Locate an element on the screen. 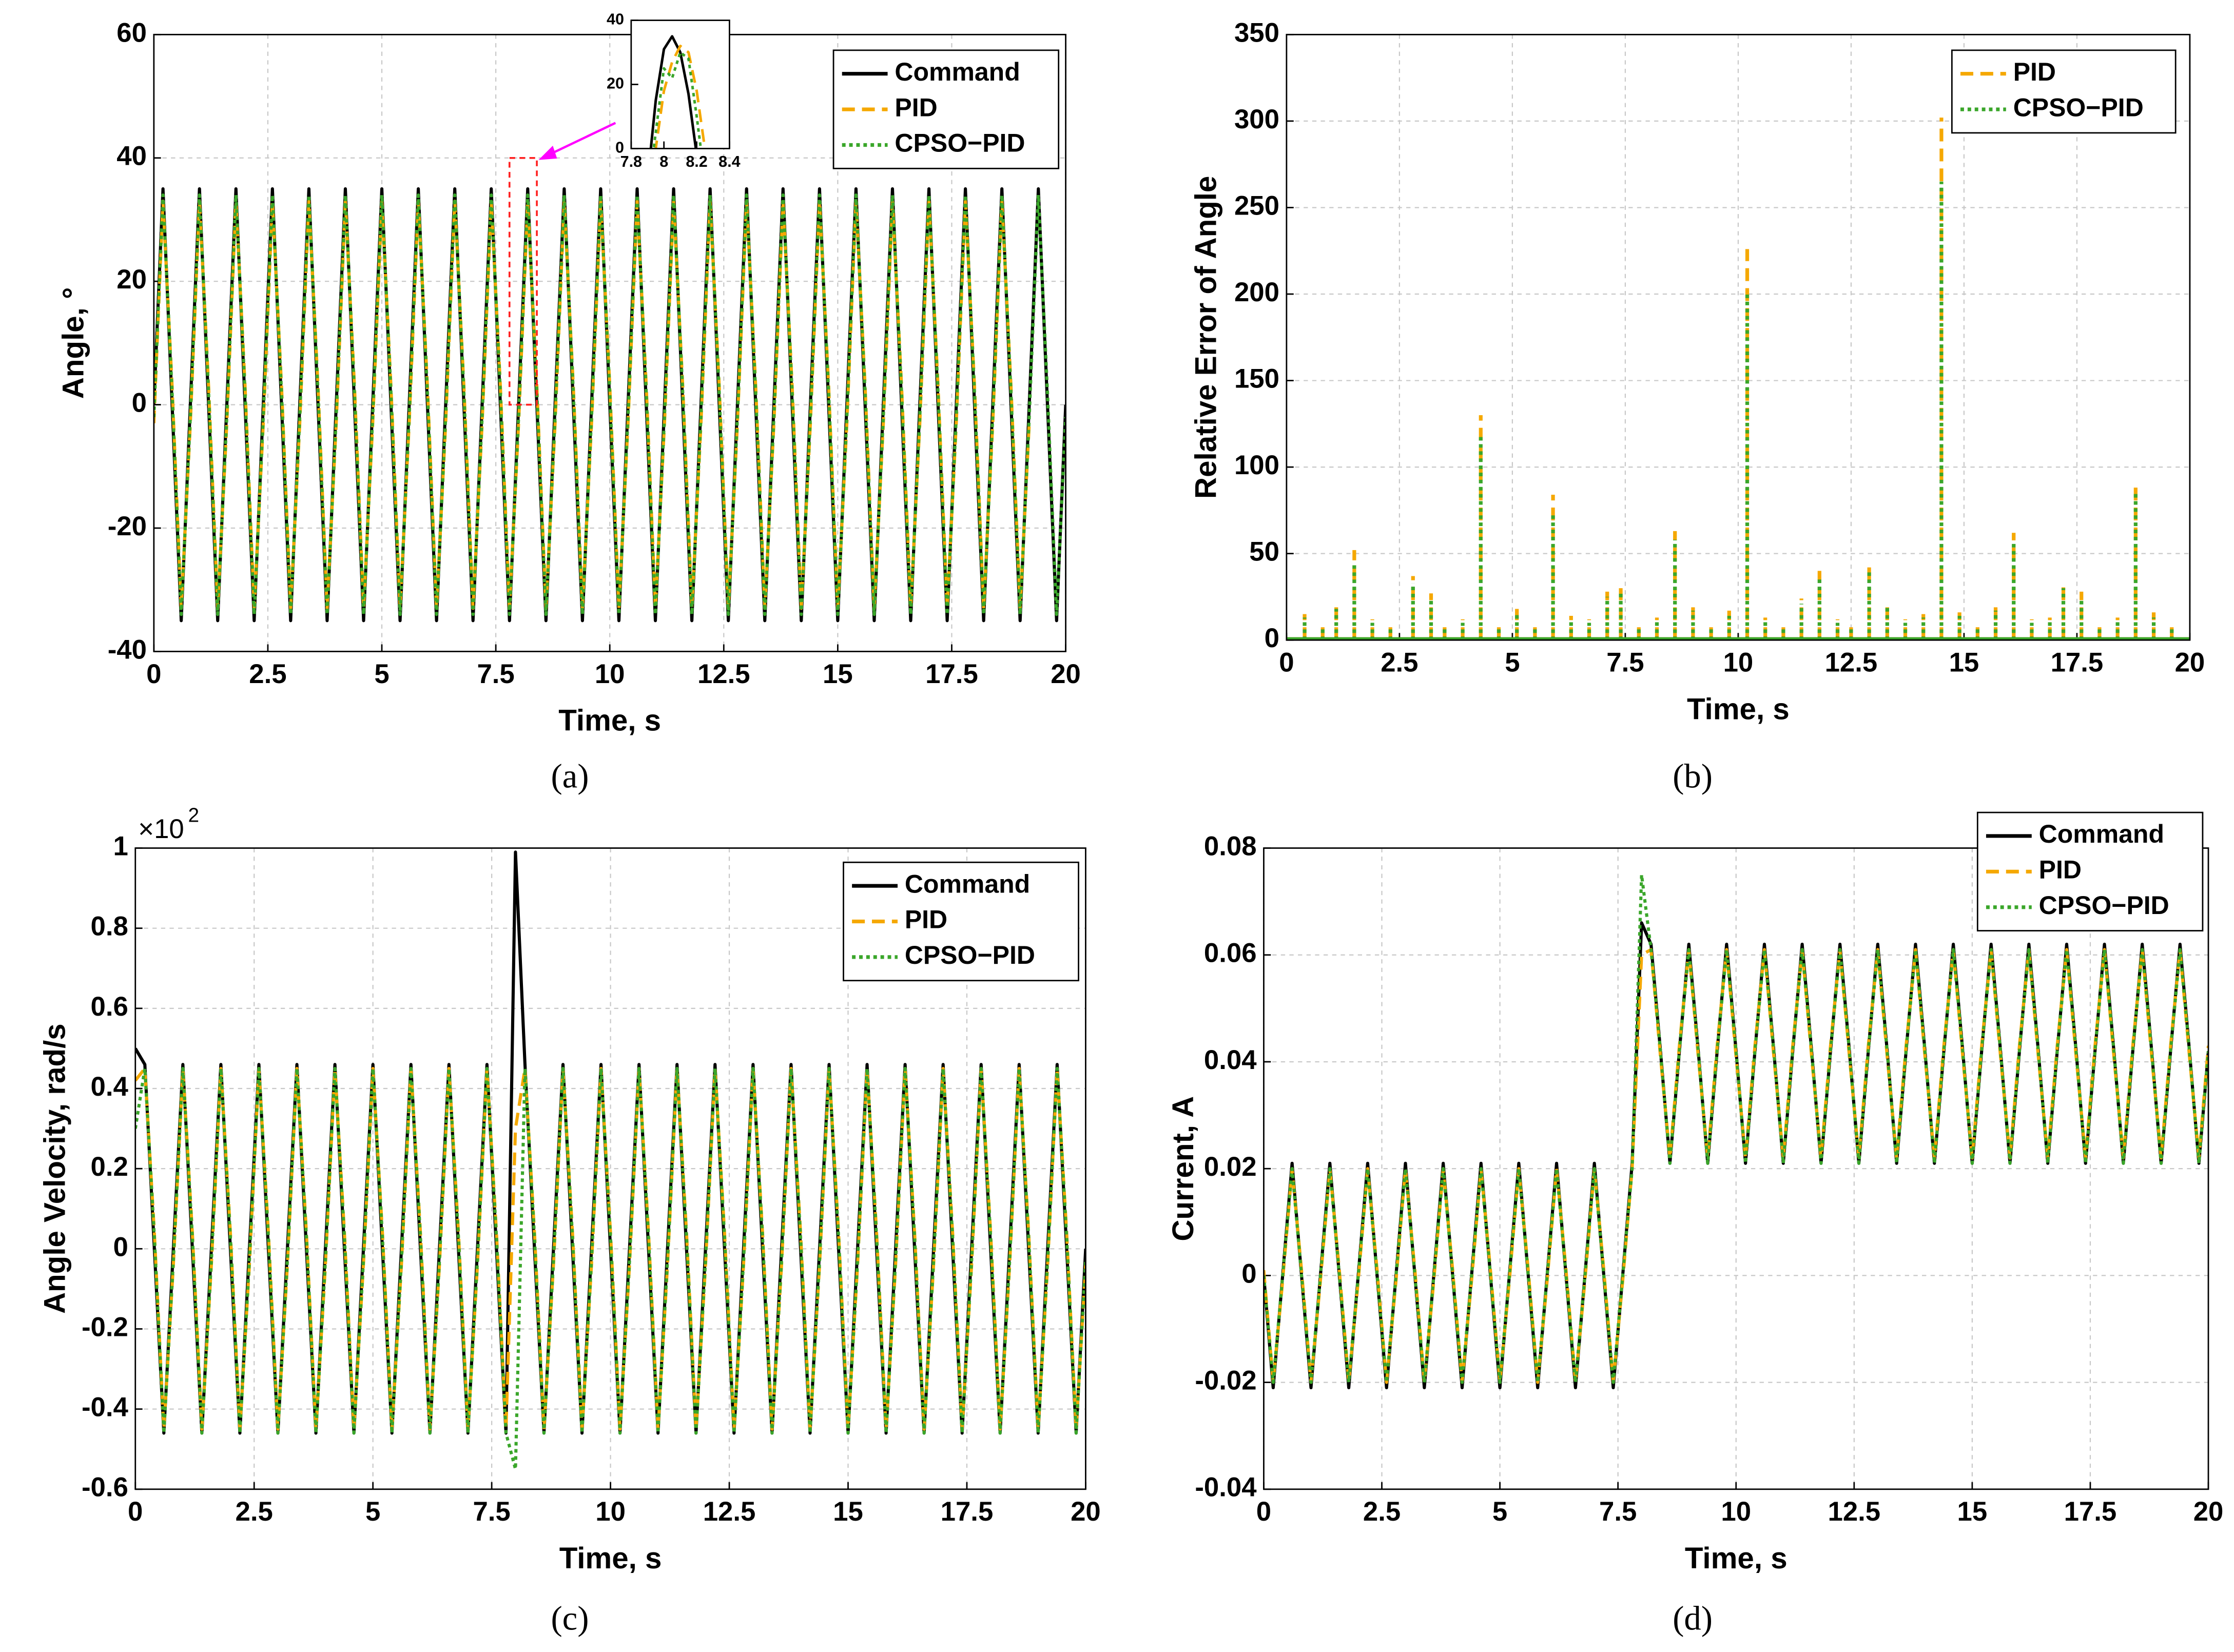  y-tick-label: 0.8 is located at coordinates (109, 926).